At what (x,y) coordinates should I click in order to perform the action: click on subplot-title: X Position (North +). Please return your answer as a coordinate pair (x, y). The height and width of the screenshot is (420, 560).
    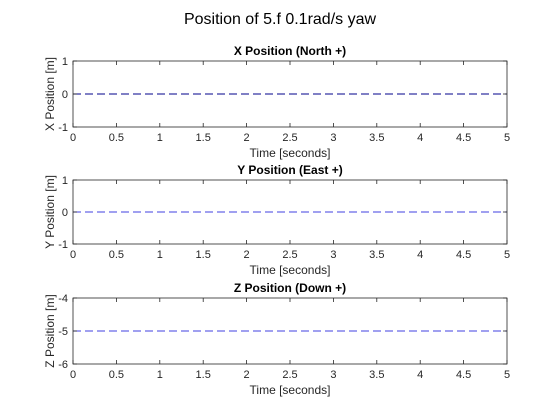
    Looking at the image, I should click on (290, 51).